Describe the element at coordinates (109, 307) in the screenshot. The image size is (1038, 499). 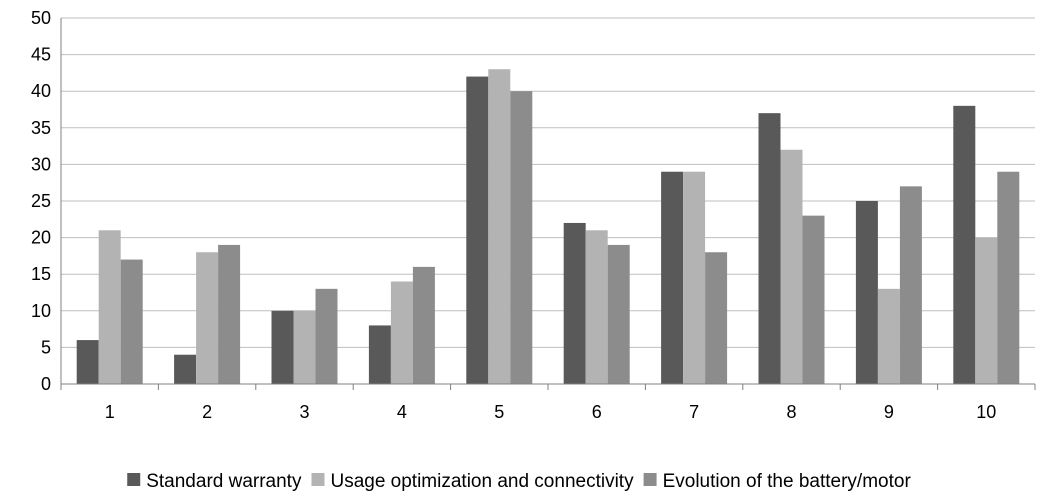
I see `bar-series2-cat1` at that location.